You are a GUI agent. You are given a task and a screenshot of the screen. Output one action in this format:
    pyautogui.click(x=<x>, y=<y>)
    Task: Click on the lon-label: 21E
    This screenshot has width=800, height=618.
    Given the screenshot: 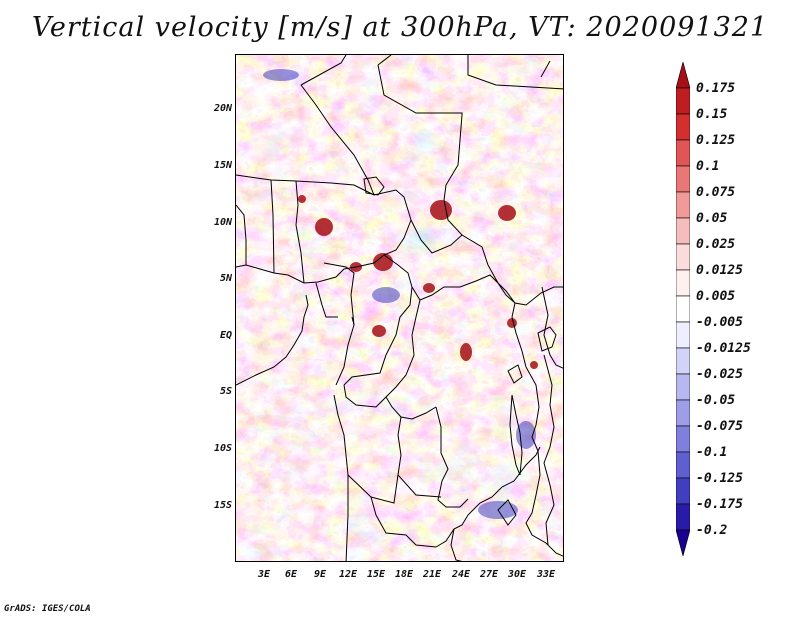 What is the action you would take?
    pyautogui.click(x=432, y=574)
    